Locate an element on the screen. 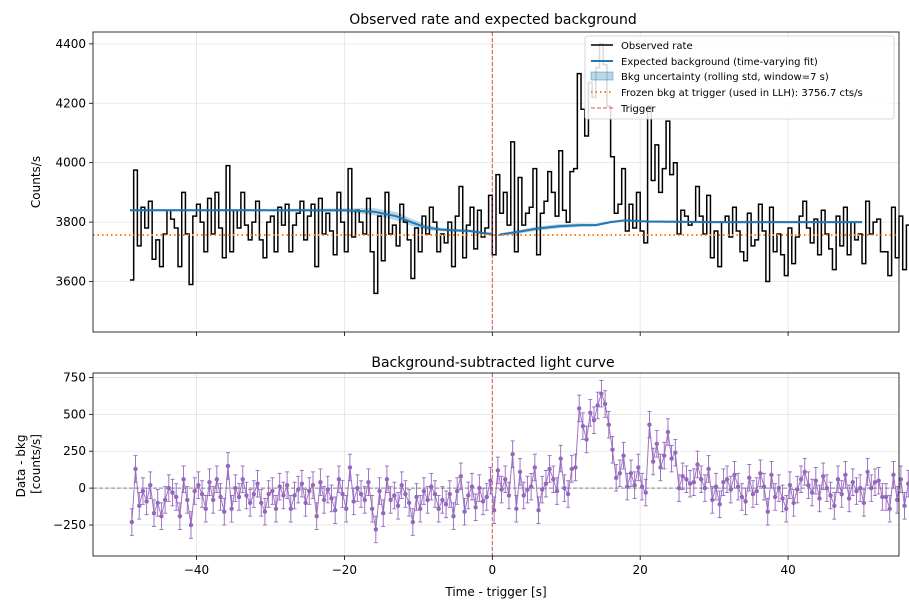  bottom-x-tick-label: −40 is located at coordinates (196, 570).